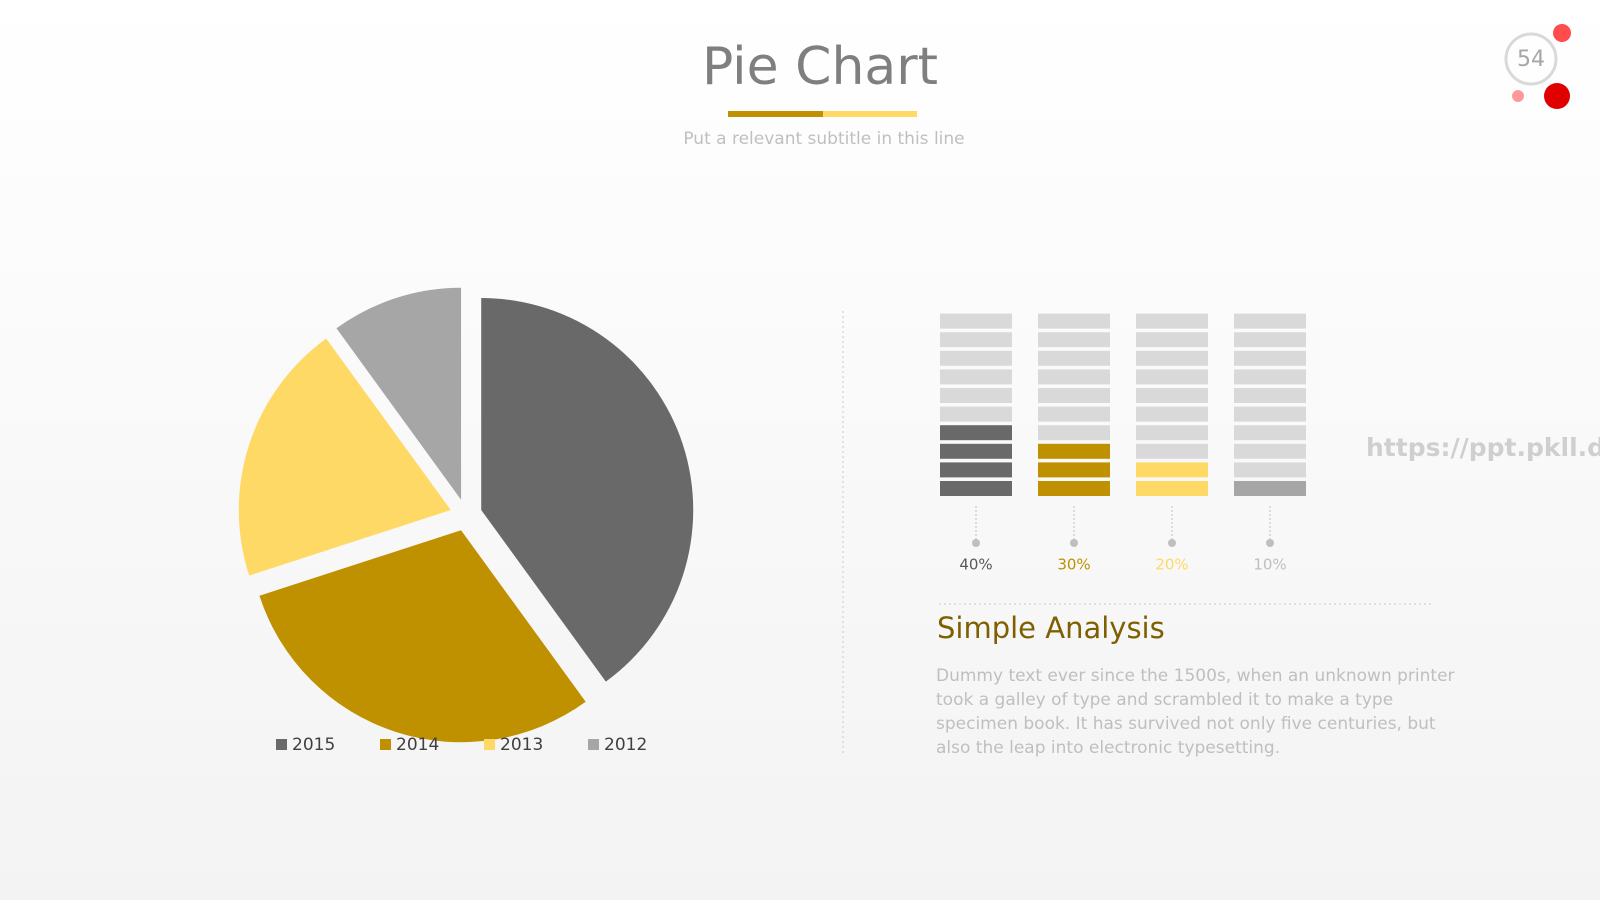  What do you see at coordinates (521, 745) in the screenshot?
I see `legend-label: 2013` at bounding box center [521, 745].